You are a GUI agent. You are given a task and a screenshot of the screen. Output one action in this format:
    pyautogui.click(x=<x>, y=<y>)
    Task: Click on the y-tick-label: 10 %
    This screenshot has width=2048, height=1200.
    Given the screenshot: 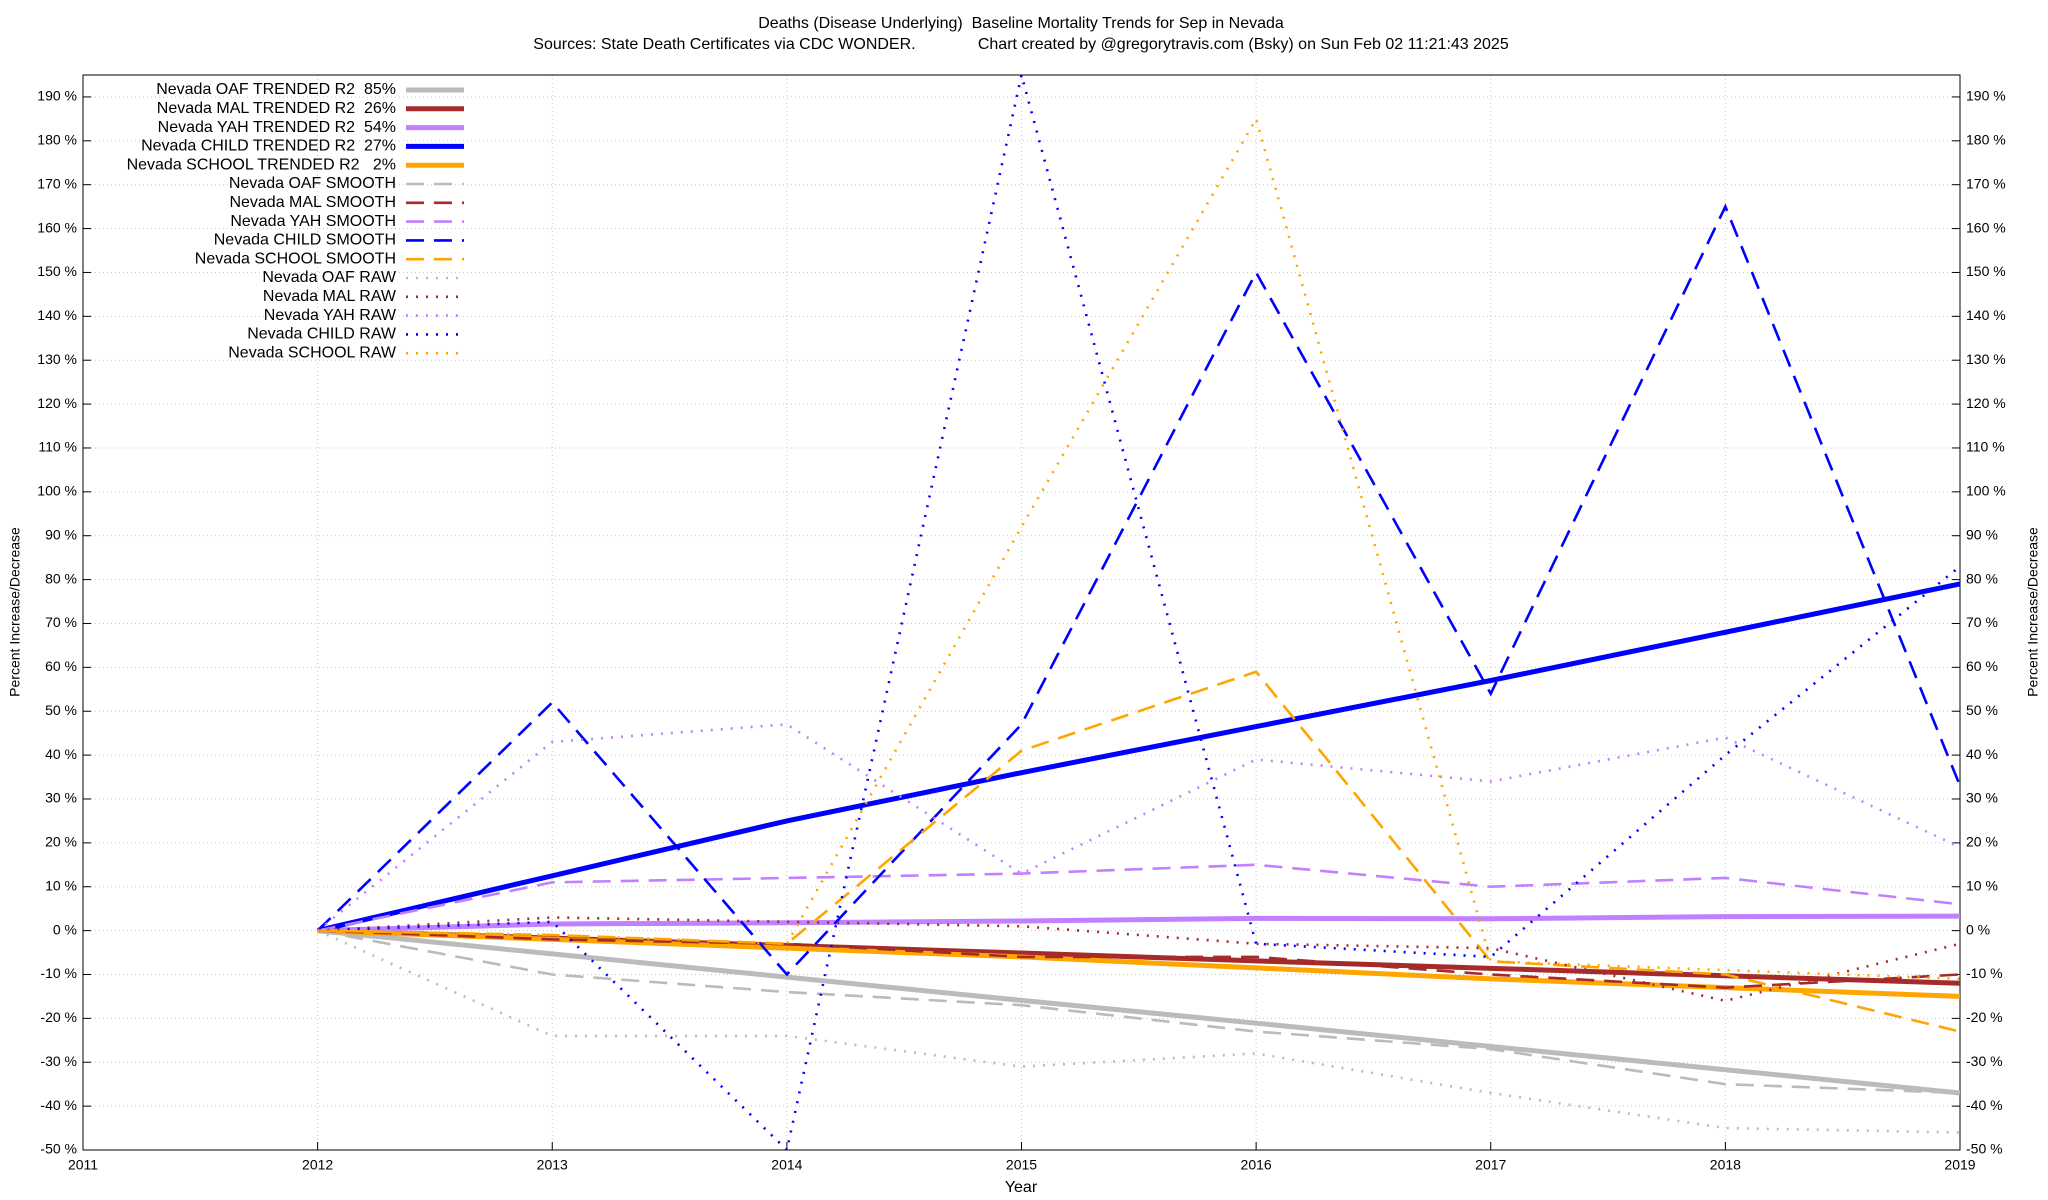 What is the action you would take?
    pyautogui.click(x=61, y=885)
    